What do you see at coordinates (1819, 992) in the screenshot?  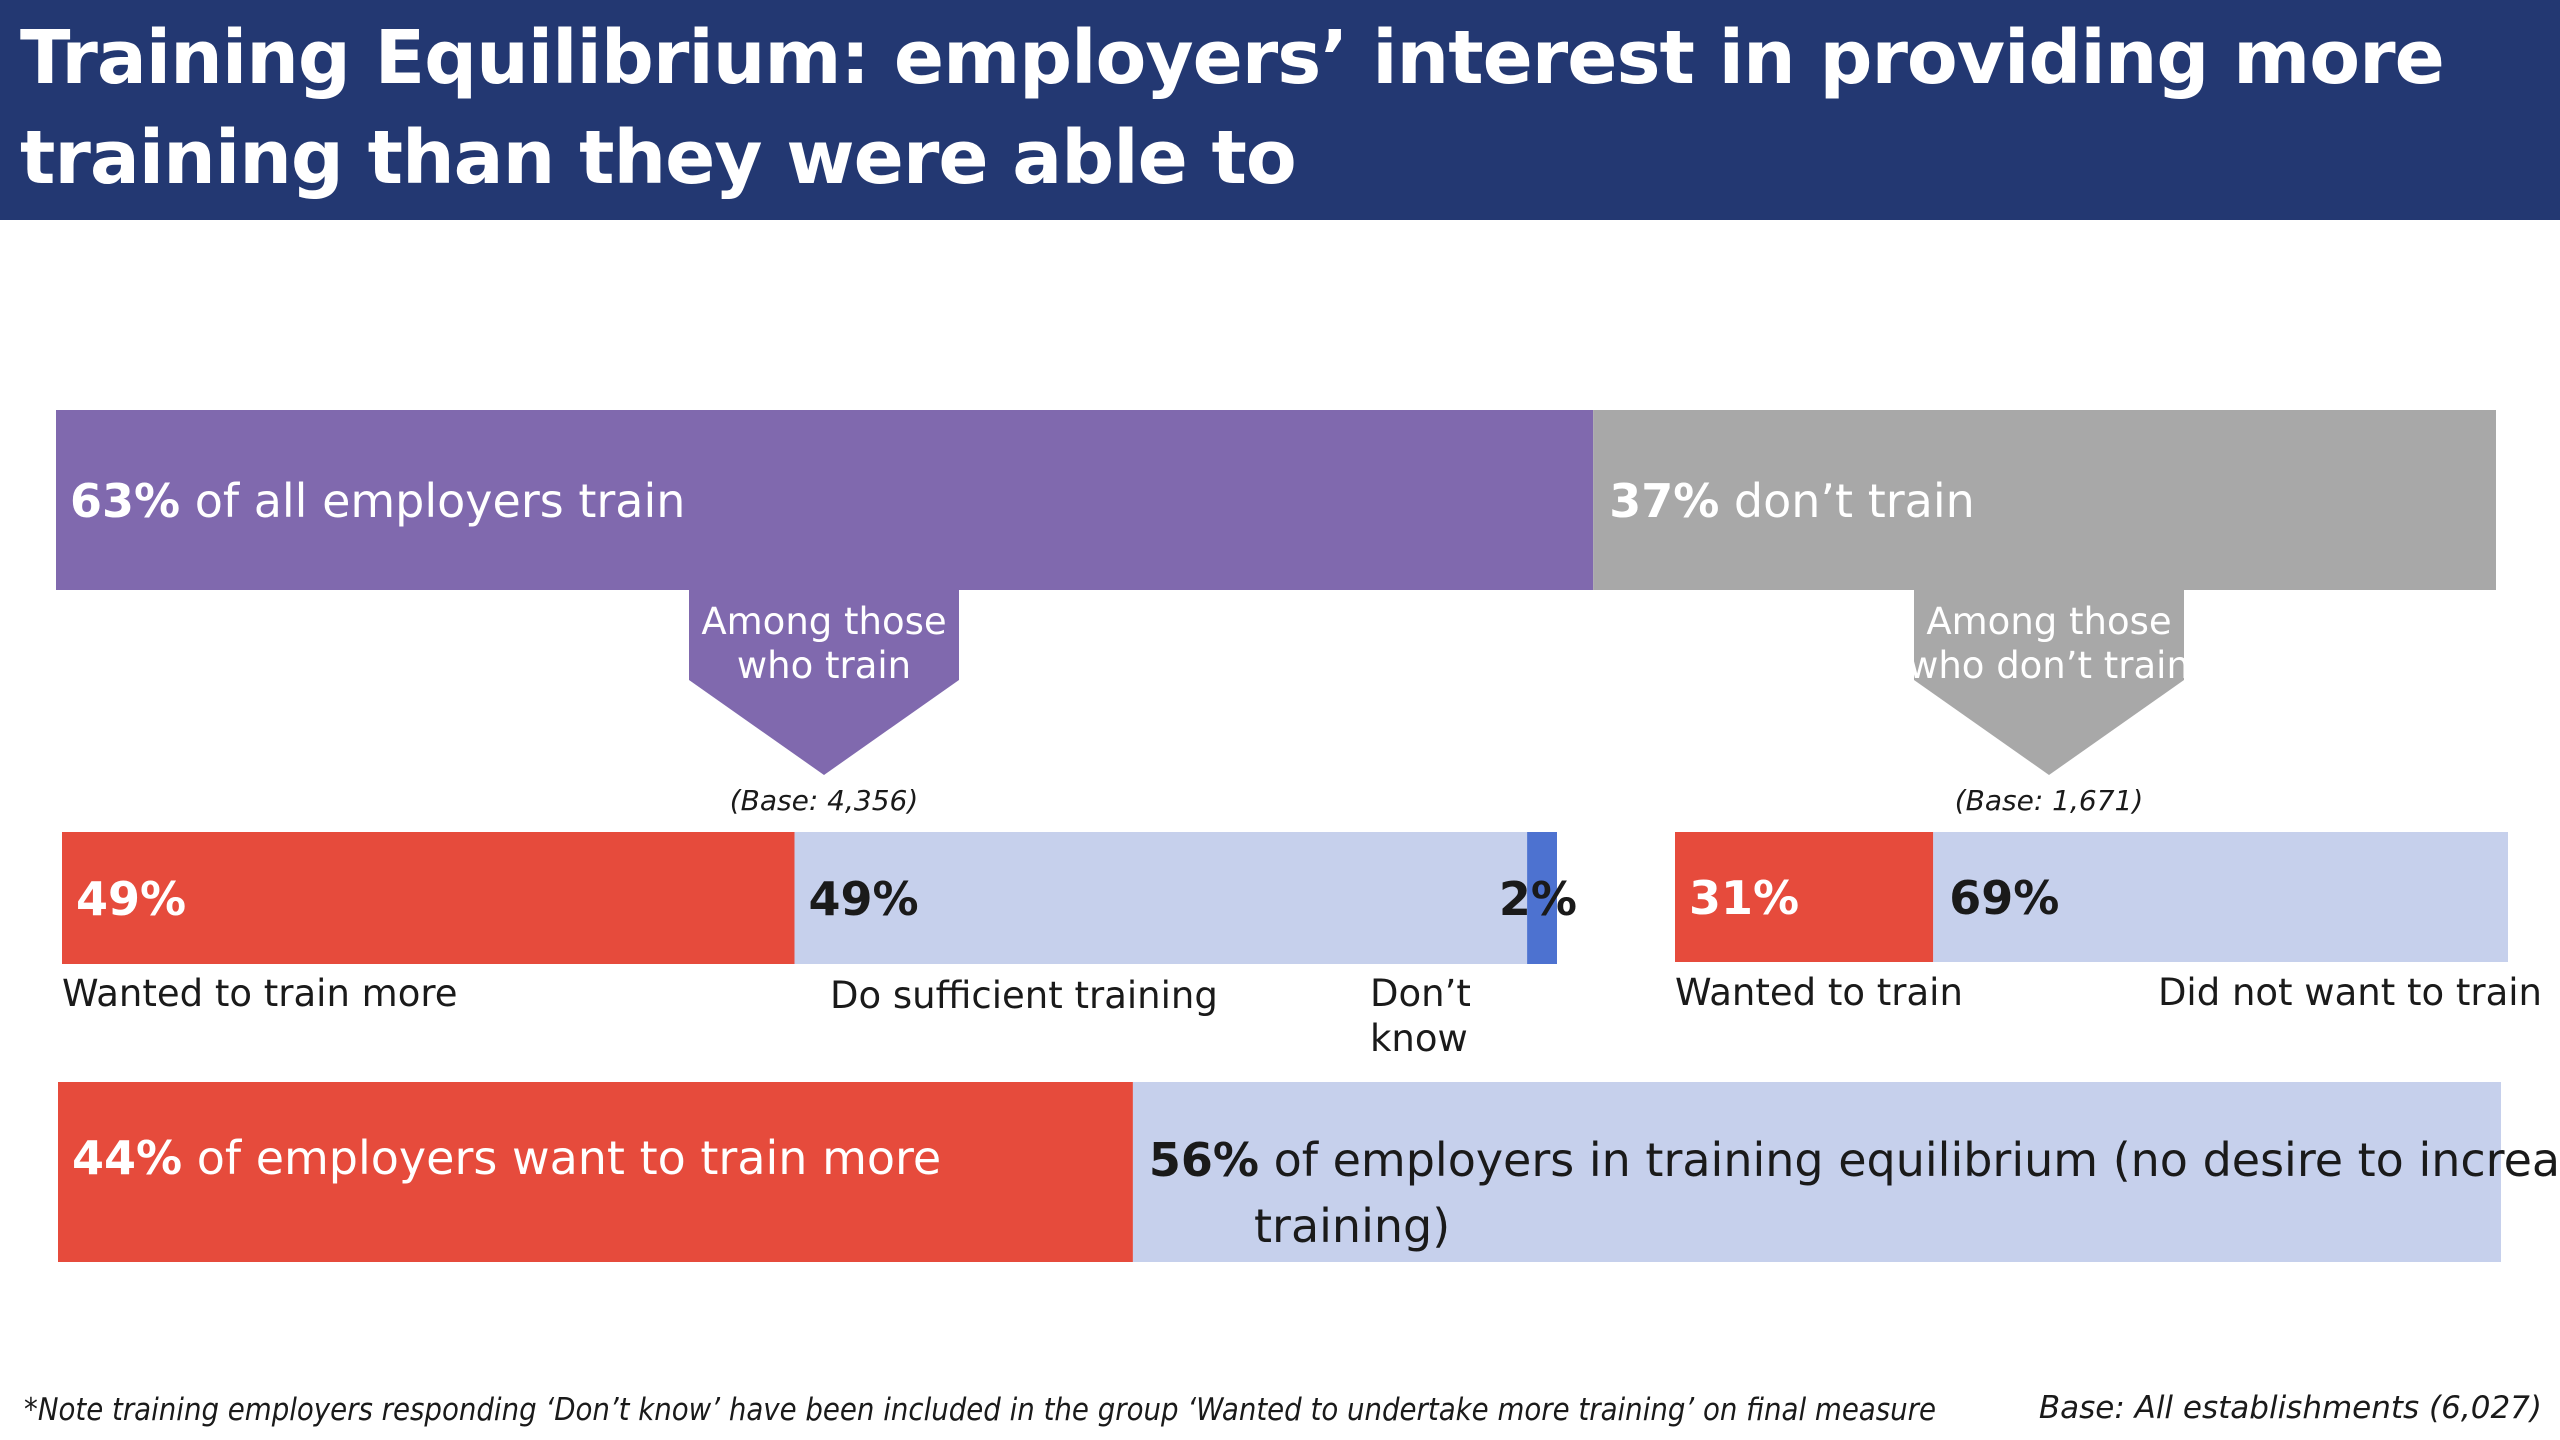 I see `label-wanted-to-train: Wanted to train` at bounding box center [1819, 992].